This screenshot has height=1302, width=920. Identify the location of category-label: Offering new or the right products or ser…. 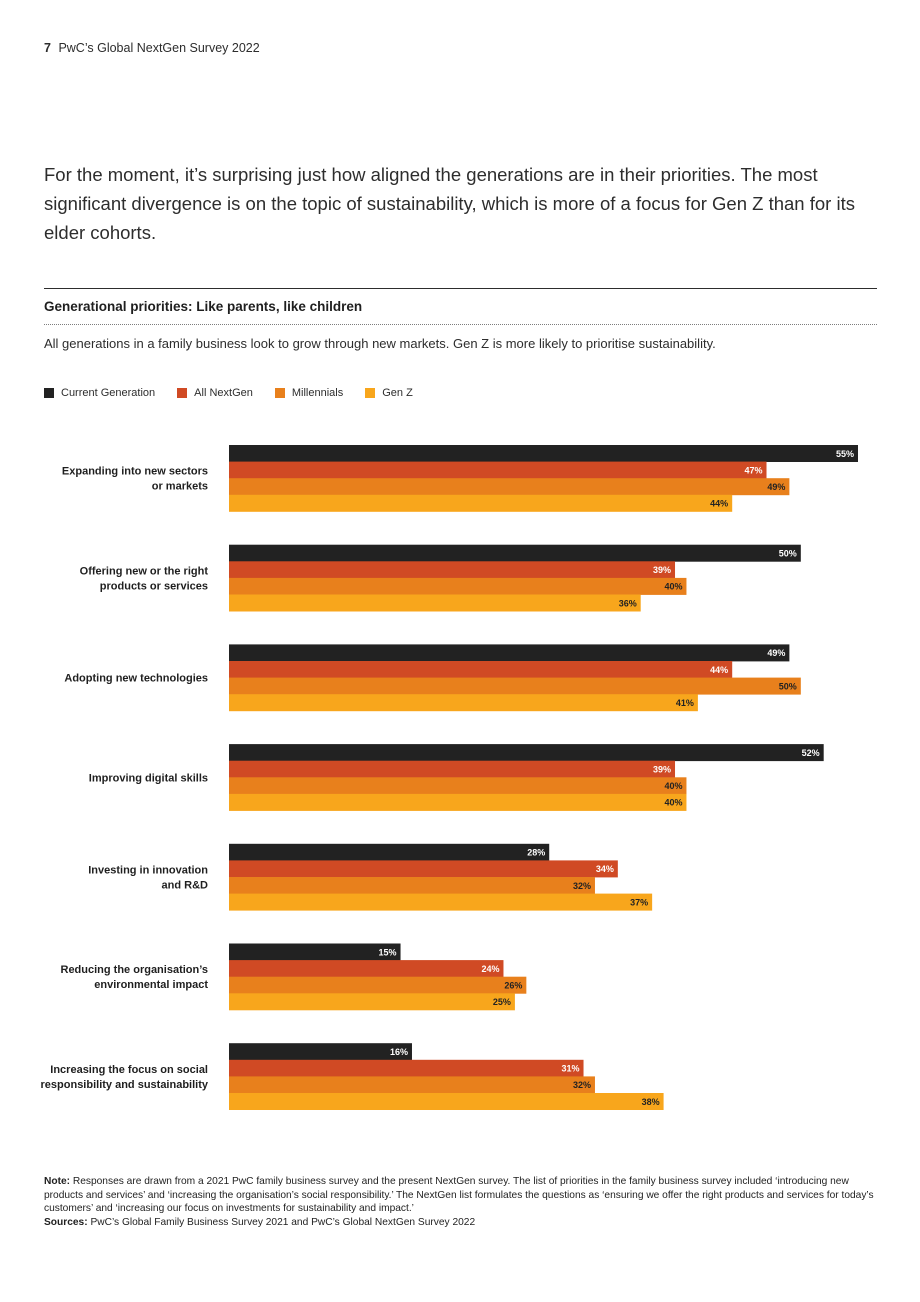
(144, 578).